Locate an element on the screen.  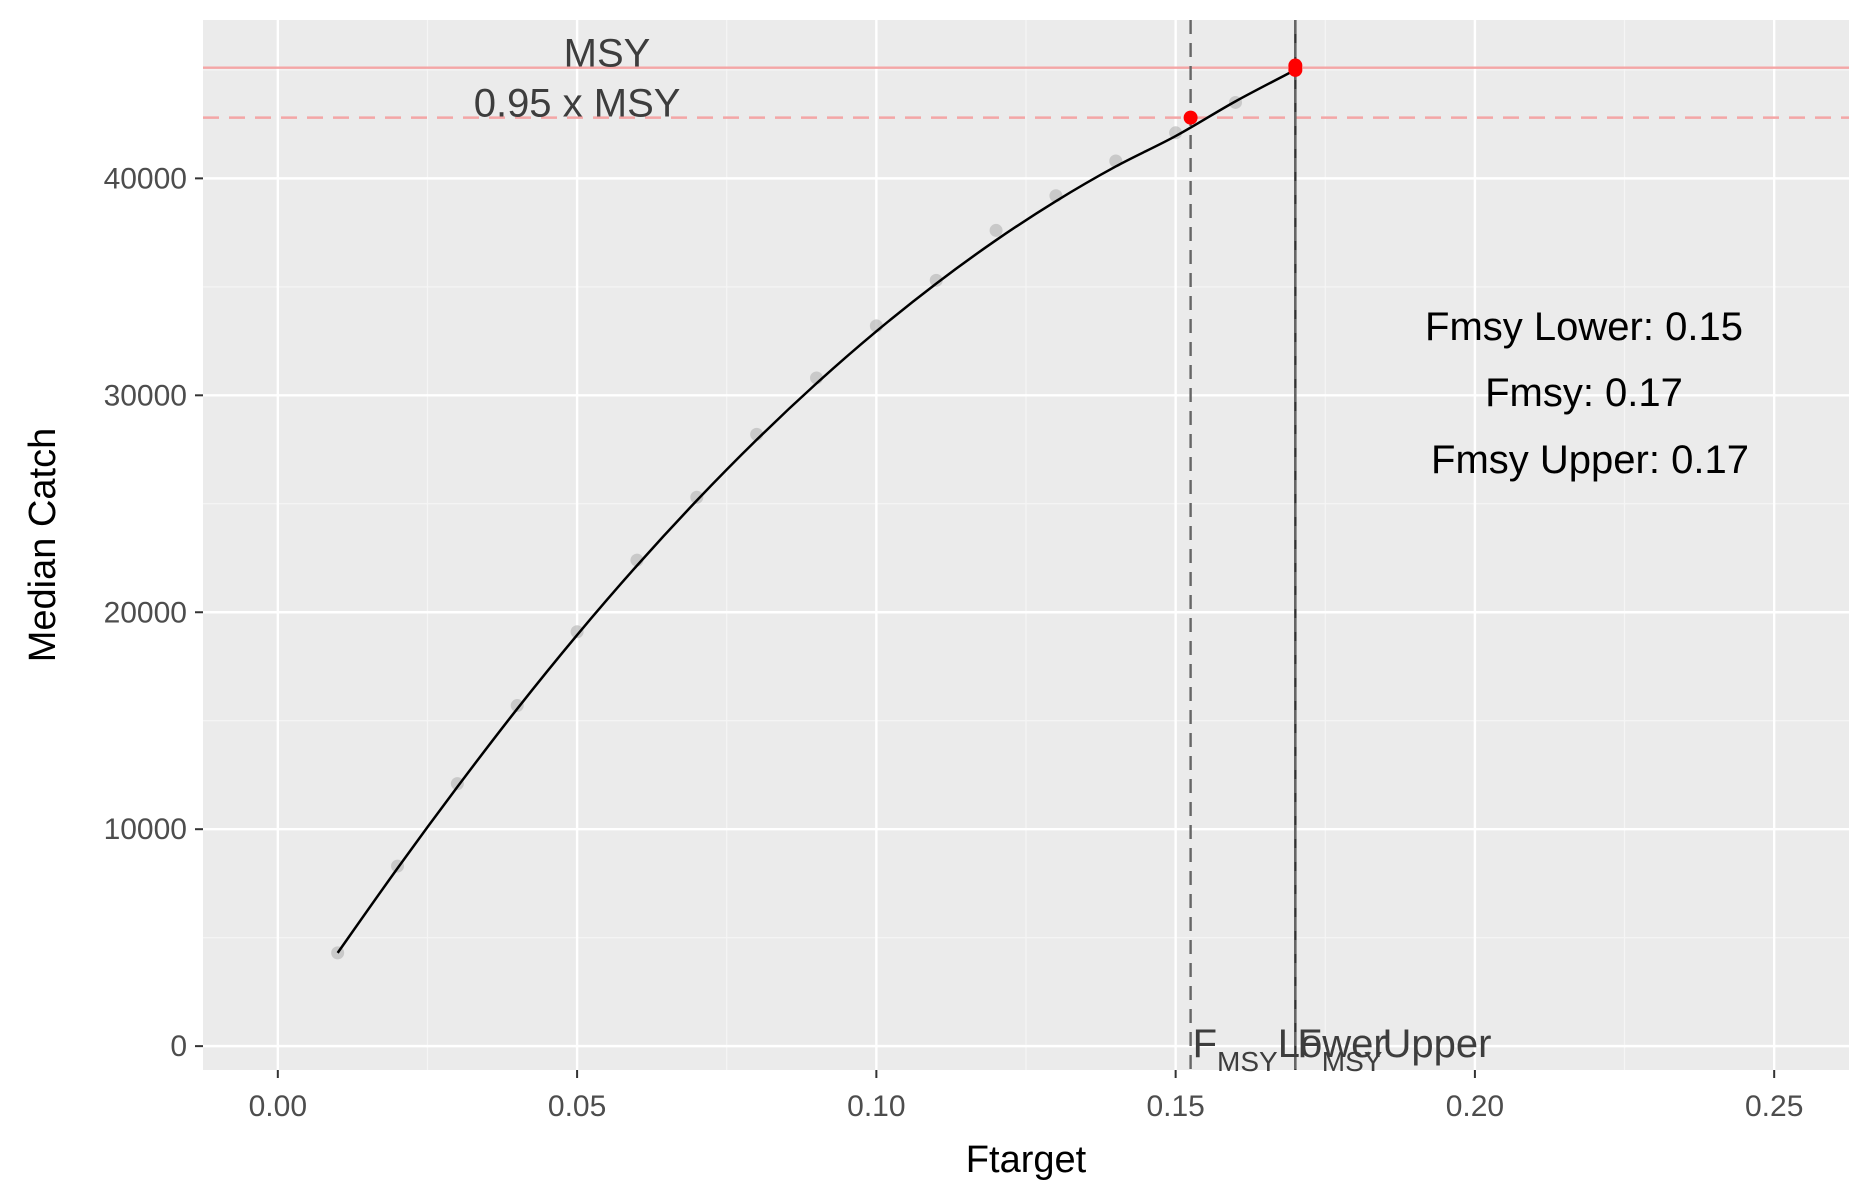
x-axis: 0.00 0.05 0.10 0.15 0.20 0.25 is located at coordinates (1026, 1096).